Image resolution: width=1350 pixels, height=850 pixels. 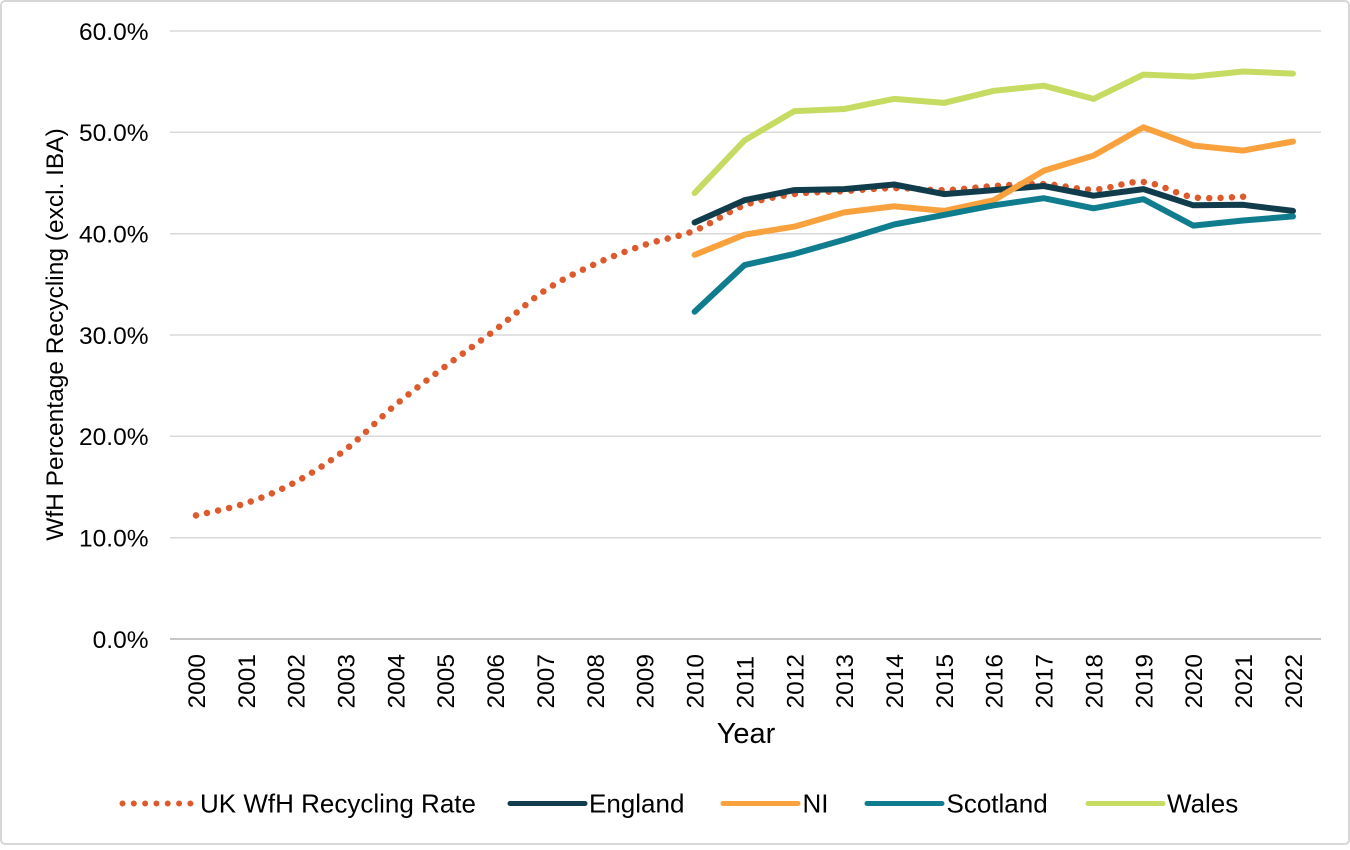 What do you see at coordinates (1194, 681) in the screenshot?
I see `svg-text: 2020` at bounding box center [1194, 681].